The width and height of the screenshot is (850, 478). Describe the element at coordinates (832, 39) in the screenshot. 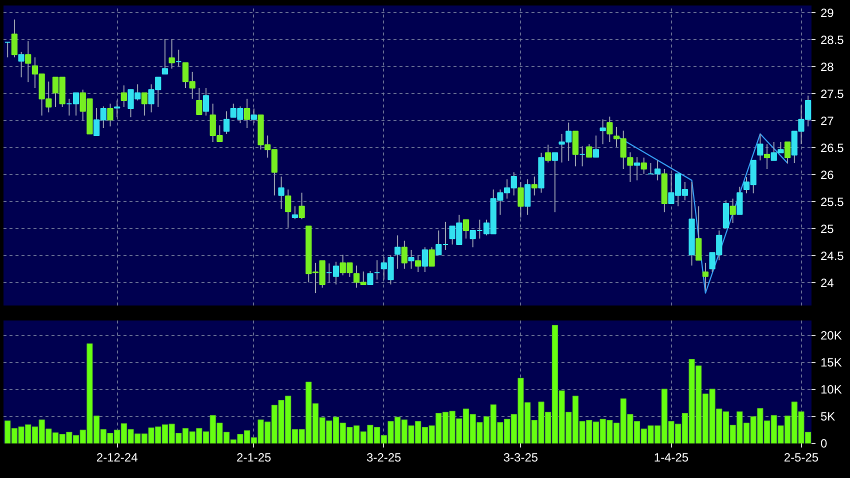

I see `y-tick-label: 28.5` at that location.